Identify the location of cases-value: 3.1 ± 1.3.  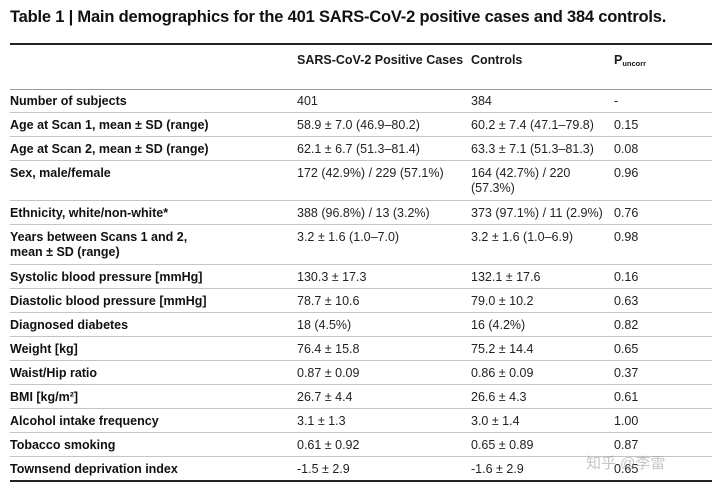
(321, 421).